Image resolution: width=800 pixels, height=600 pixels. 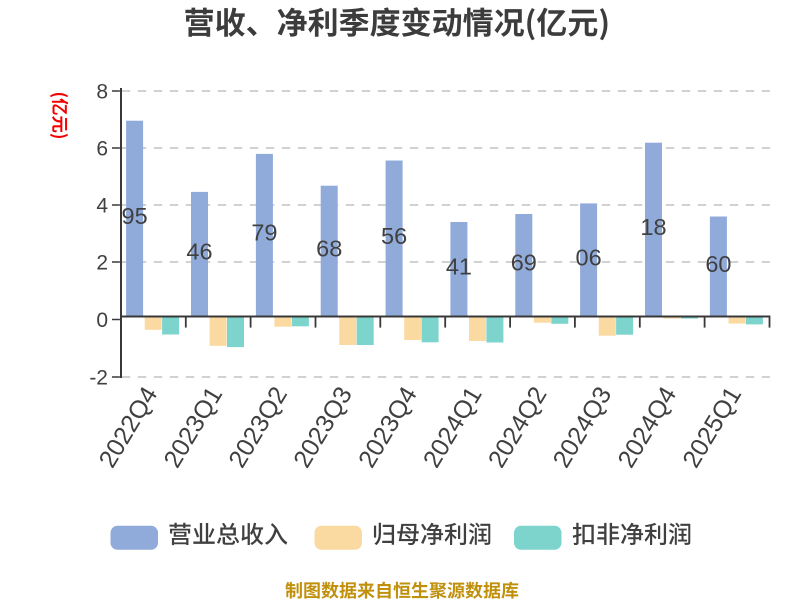 What do you see at coordinates (589, 257) in the screenshot?
I see `svg-text: 06` at bounding box center [589, 257].